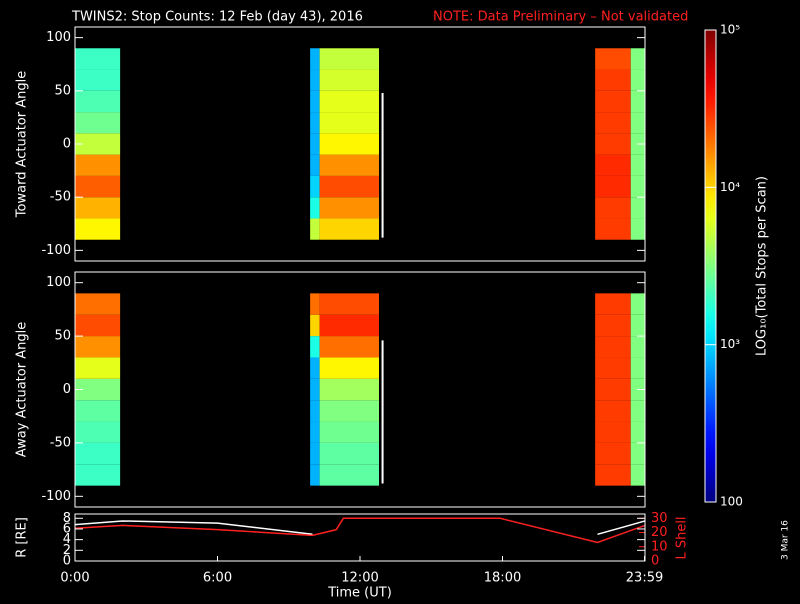 This screenshot has width=800, height=604. Describe the element at coordinates (22, 144) in the screenshot. I see `y-axis-label: Toward Actuator Angle` at that location.